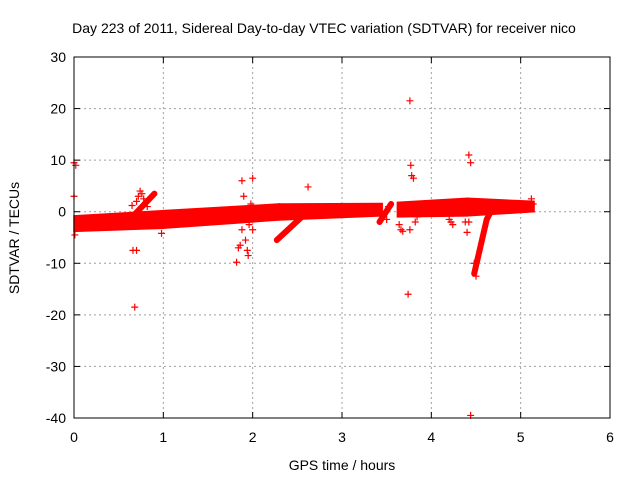 The height and width of the screenshot is (480, 640). Describe the element at coordinates (14, 238) in the screenshot. I see `y-axis-label: SDTVAR / TECUs` at that location.